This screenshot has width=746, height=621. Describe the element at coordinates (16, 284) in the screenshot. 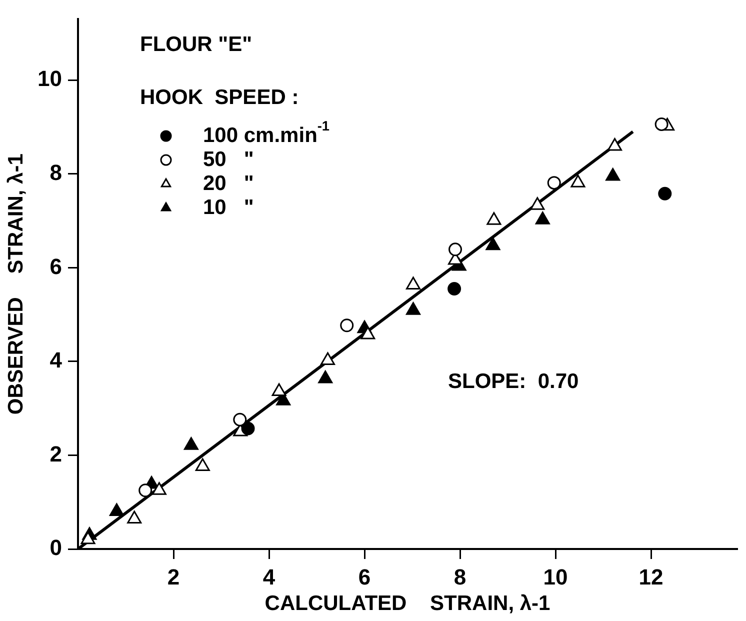

I see `y-axis-title: OBSERVED STRAIN, λ-1` at that location.